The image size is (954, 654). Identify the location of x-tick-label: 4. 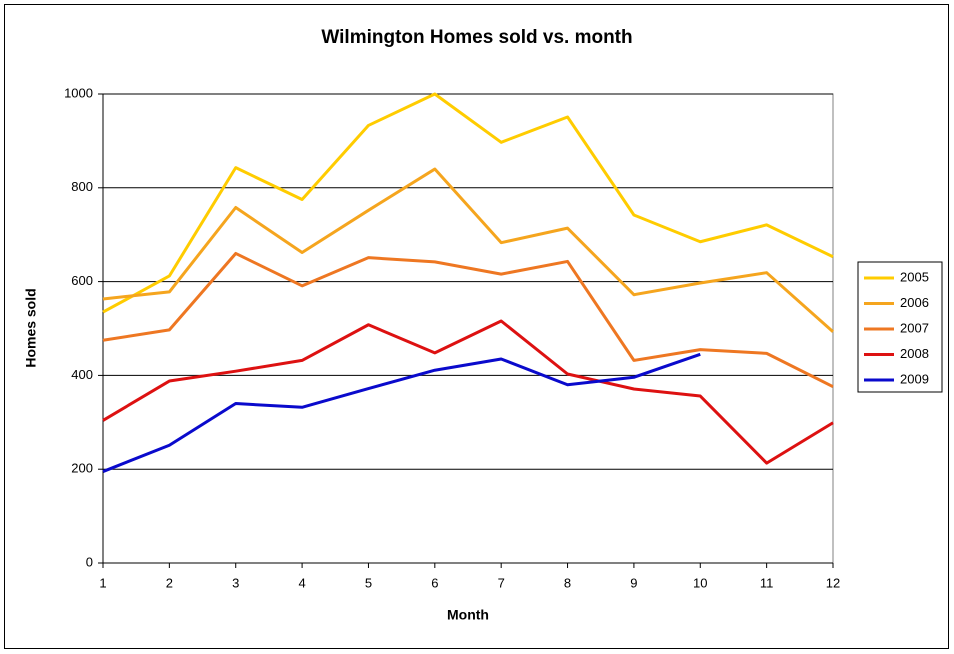
(301, 582).